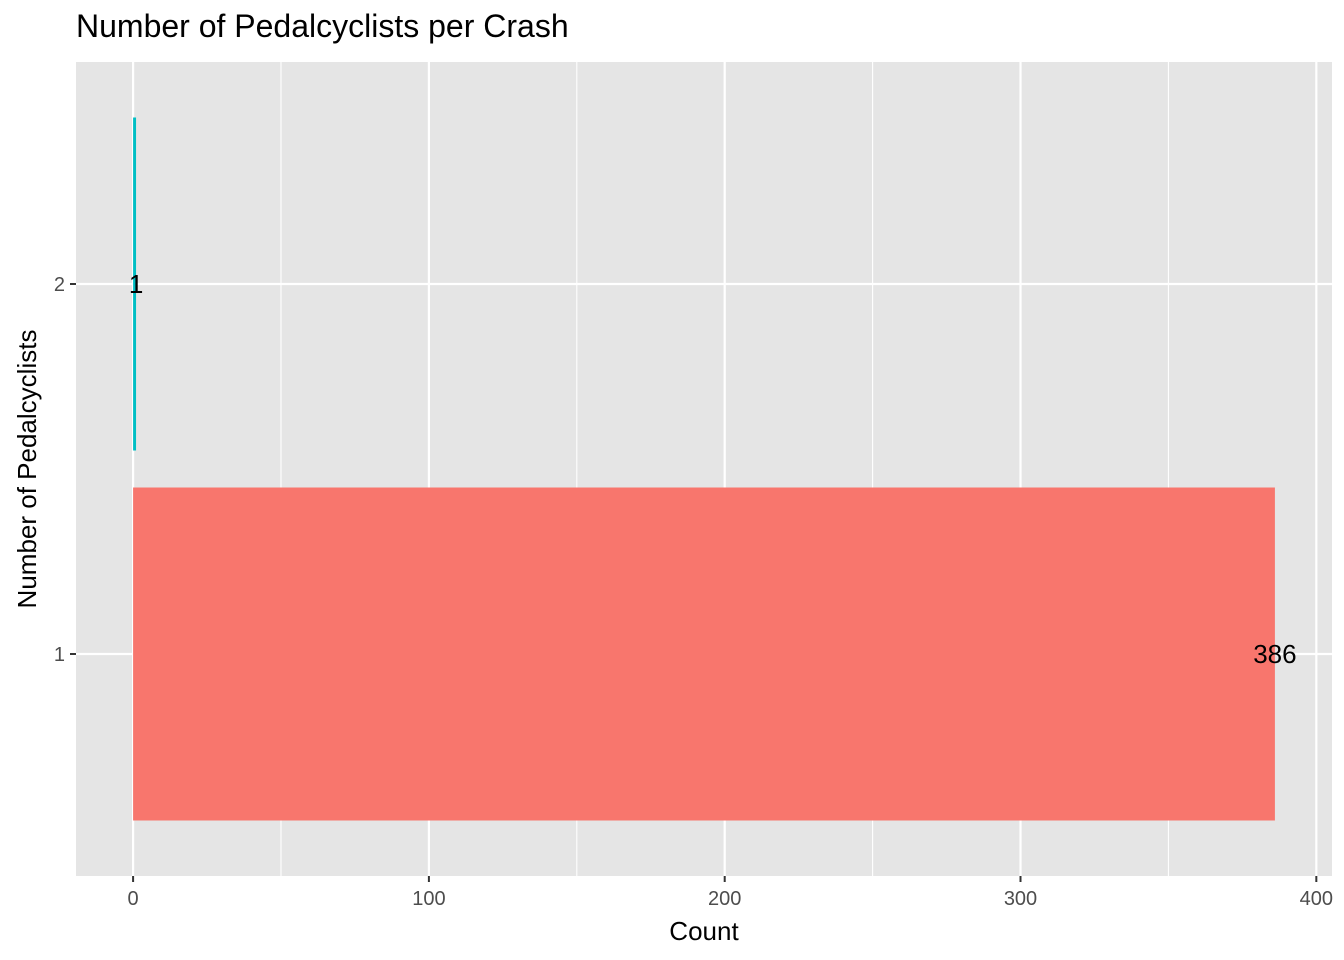 The width and height of the screenshot is (1344, 960). What do you see at coordinates (1020, 899) in the screenshot?
I see `x-tick-label: 300` at bounding box center [1020, 899].